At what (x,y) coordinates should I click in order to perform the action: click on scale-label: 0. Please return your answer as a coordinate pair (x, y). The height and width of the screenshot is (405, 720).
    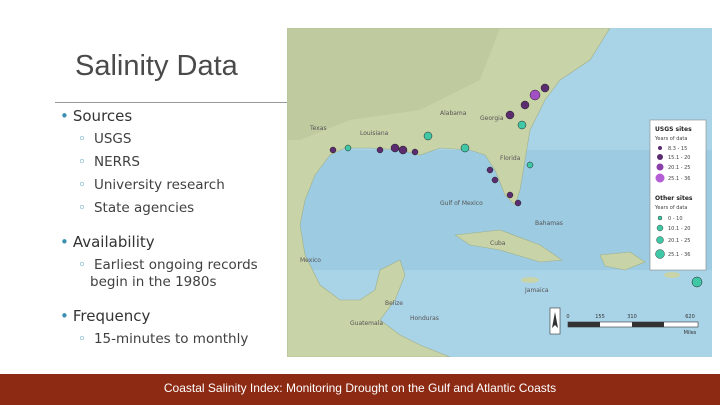
    Looking at the image, I should click on (567, 317).